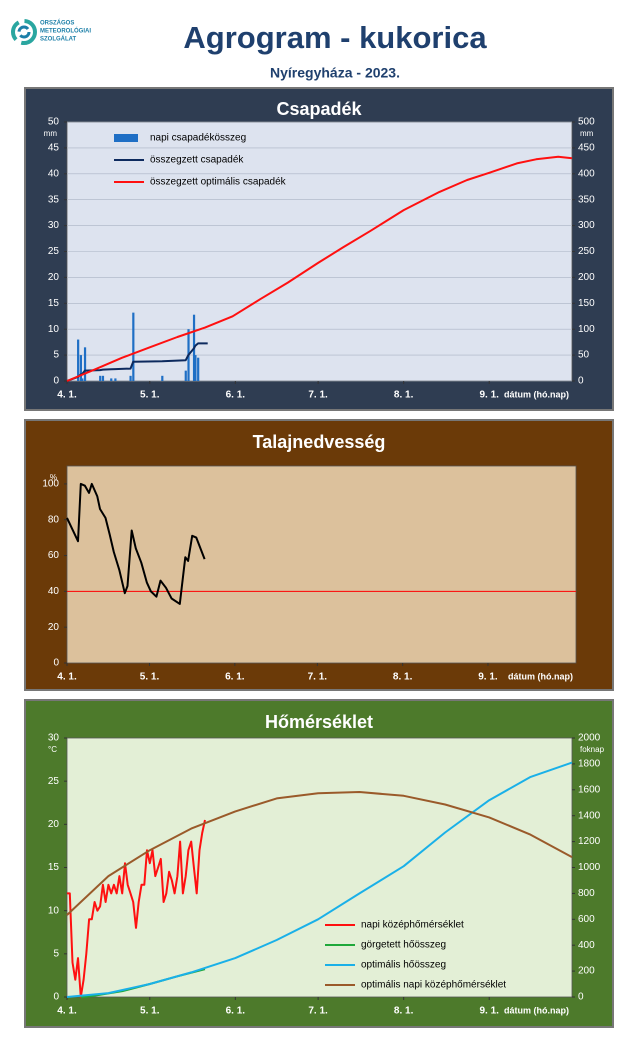  Describe the element at coordinates (586, 919) in the screenshot. I see `y2-tick-label: 600` at that location.